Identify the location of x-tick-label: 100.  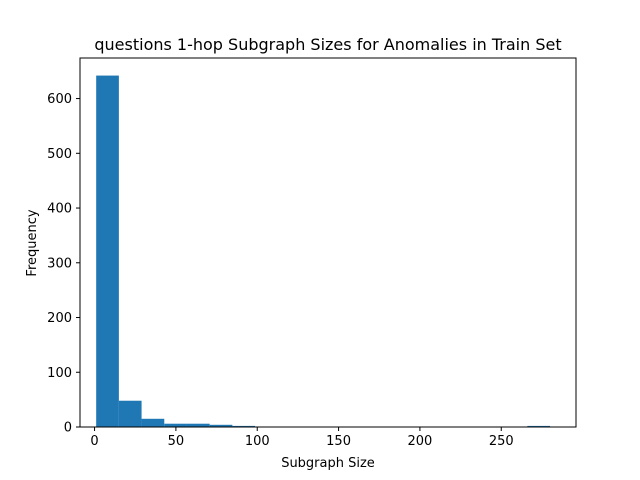
(257, 441).